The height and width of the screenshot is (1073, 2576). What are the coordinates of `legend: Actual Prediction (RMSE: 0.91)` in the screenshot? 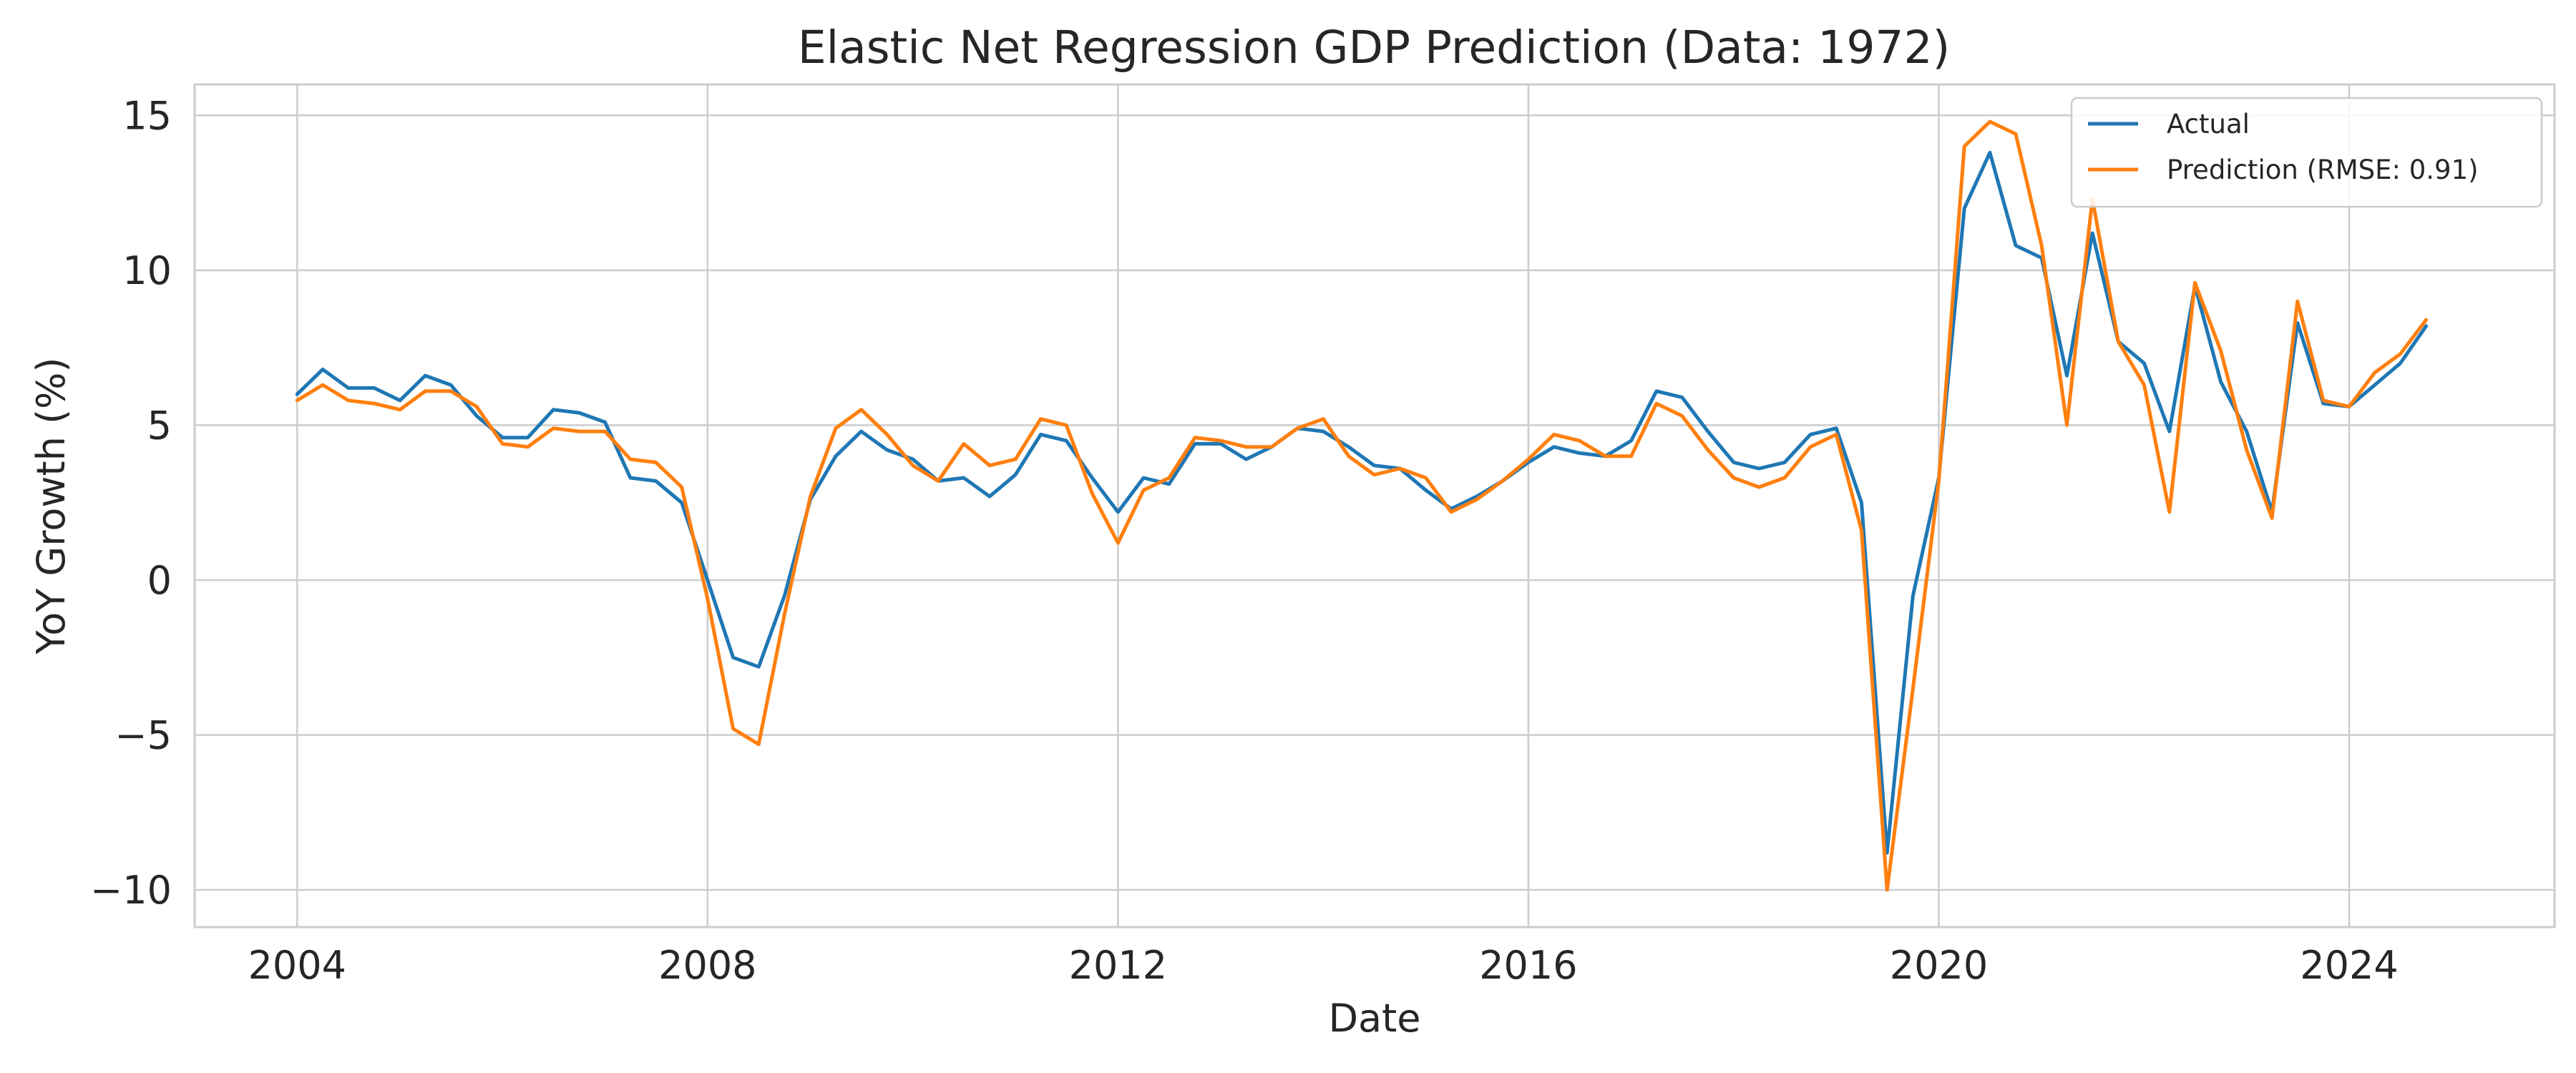 It's located at (2306, 152).